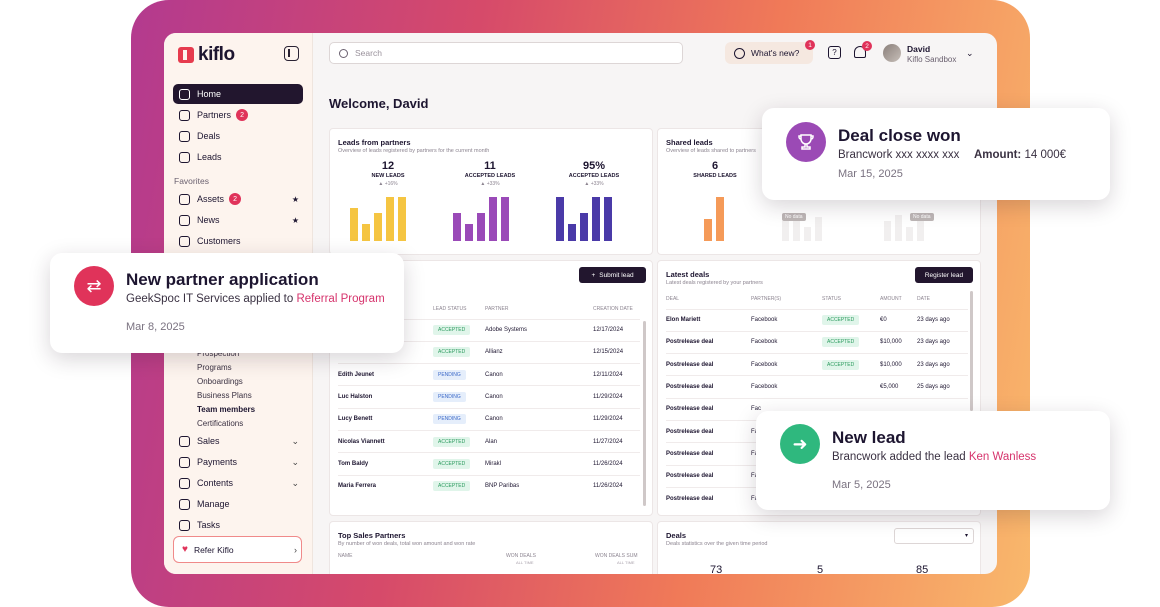 This screenshot has width=1160, height=607. Describe the element at coordinates (831, 298) in the screenshot. I see `col-status: STATUS` at that location.